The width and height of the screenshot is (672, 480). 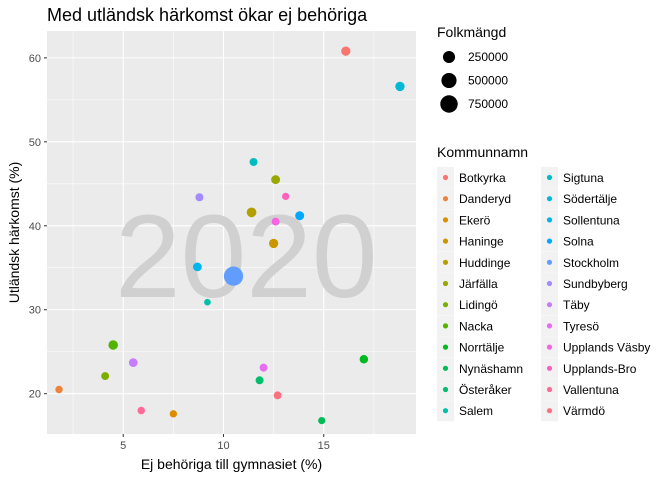 I want to click on color-legend-label: Upplands Väsby, so click(x=606, y=348).